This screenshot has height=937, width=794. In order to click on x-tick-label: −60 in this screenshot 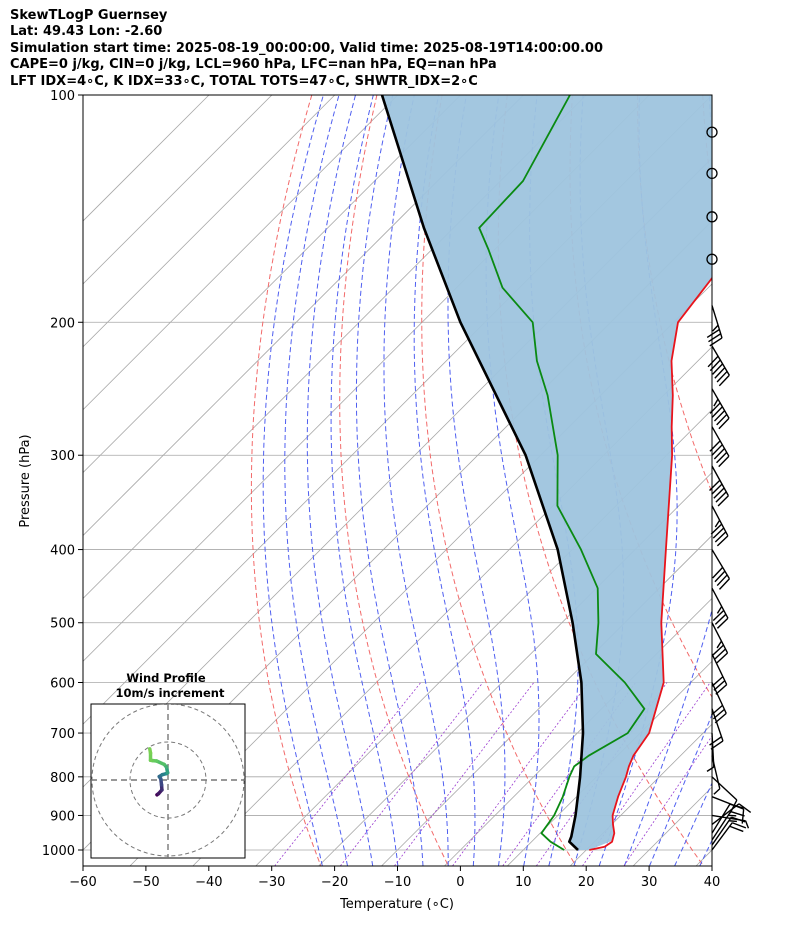, I will do `click(82, 882)`.